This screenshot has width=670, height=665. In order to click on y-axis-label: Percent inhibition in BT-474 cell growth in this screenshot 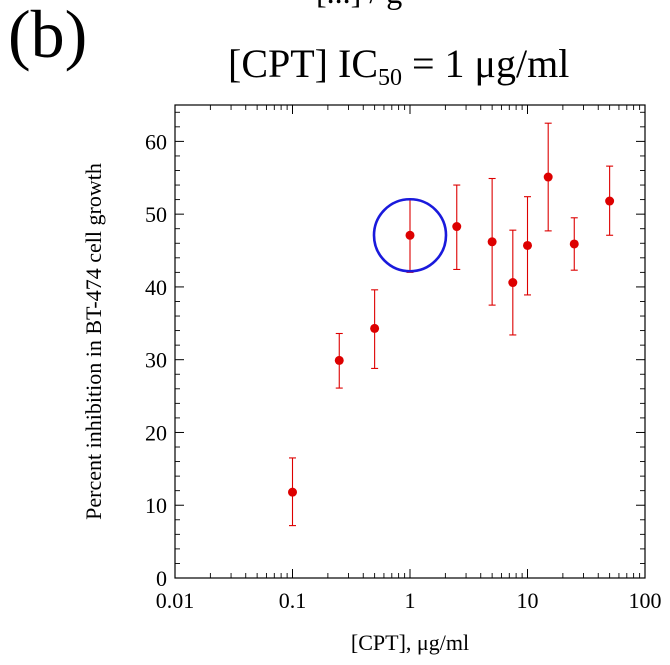, I will do `click(93, 341)`.